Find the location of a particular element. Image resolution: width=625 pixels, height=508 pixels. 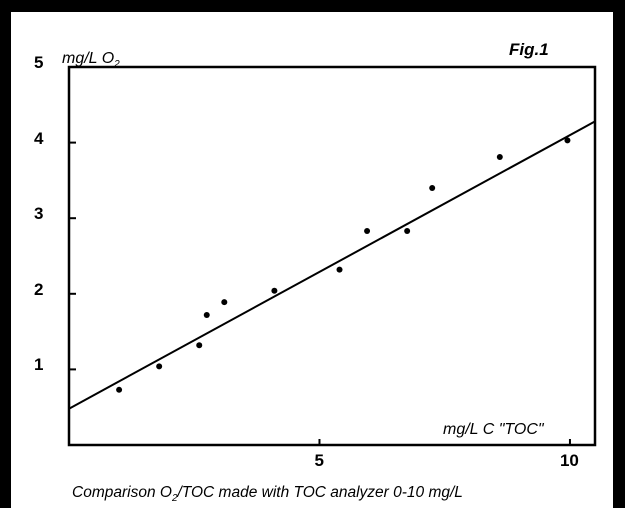

y-axis-unit-label: mg/L O2 is located at coordinates (91, 60).